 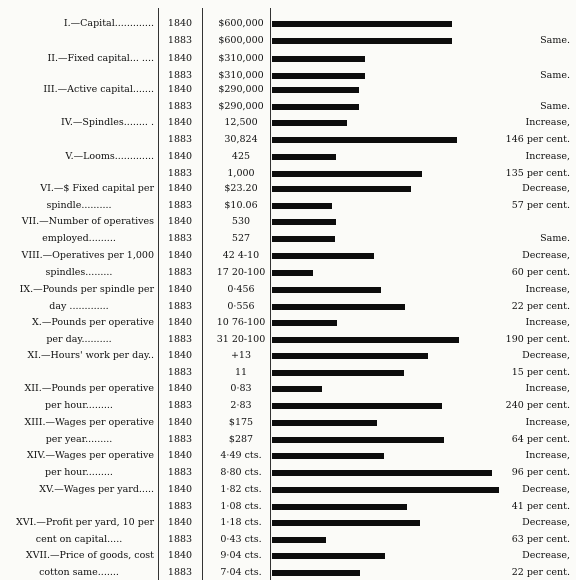 I want to click on value-label: $310,000, so click(x=241, y=75).